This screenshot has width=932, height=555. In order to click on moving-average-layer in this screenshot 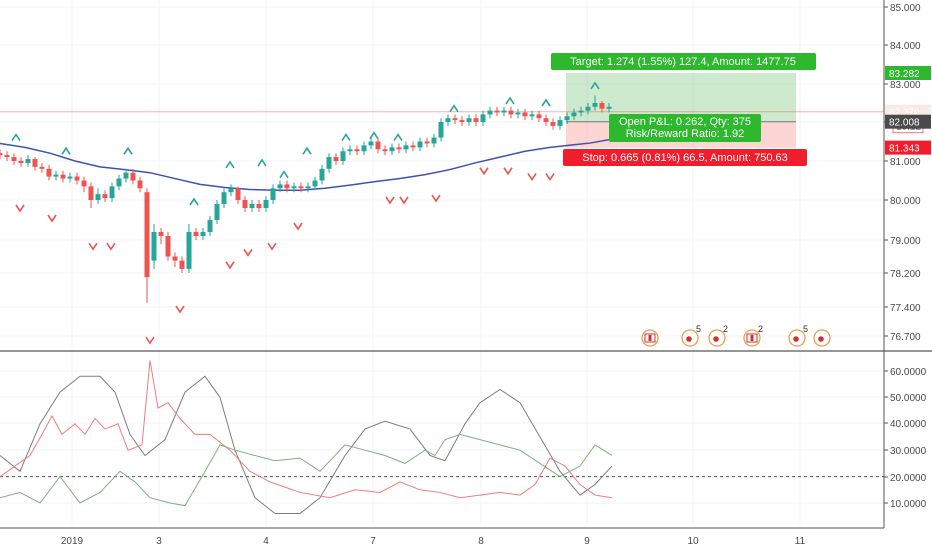, I will do `click(305, 164)`.